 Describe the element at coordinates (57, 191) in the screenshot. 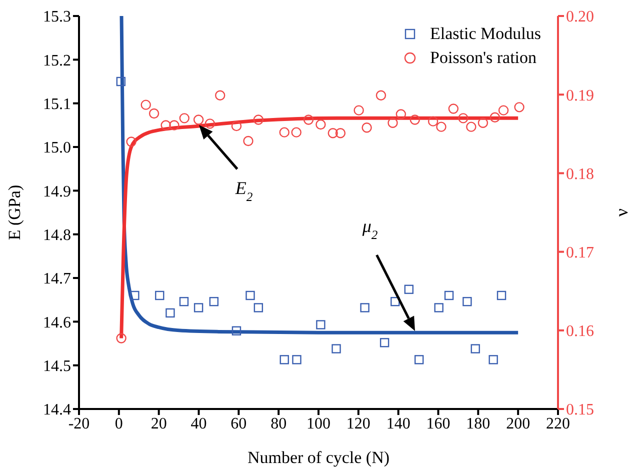

I see `y-tick-label: 14.9` at that location.